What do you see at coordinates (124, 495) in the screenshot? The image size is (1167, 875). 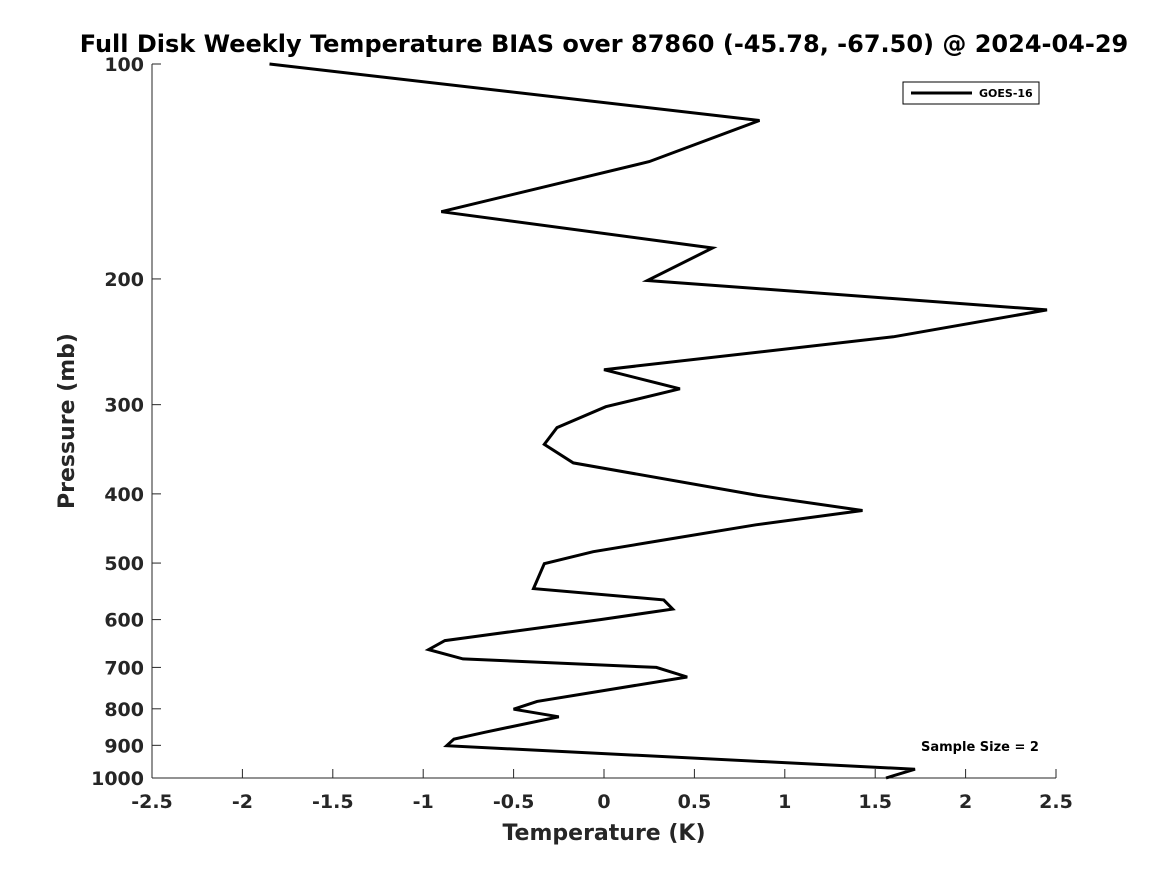 I see `y-tick-label: 400` at bounding box center [124, 495].